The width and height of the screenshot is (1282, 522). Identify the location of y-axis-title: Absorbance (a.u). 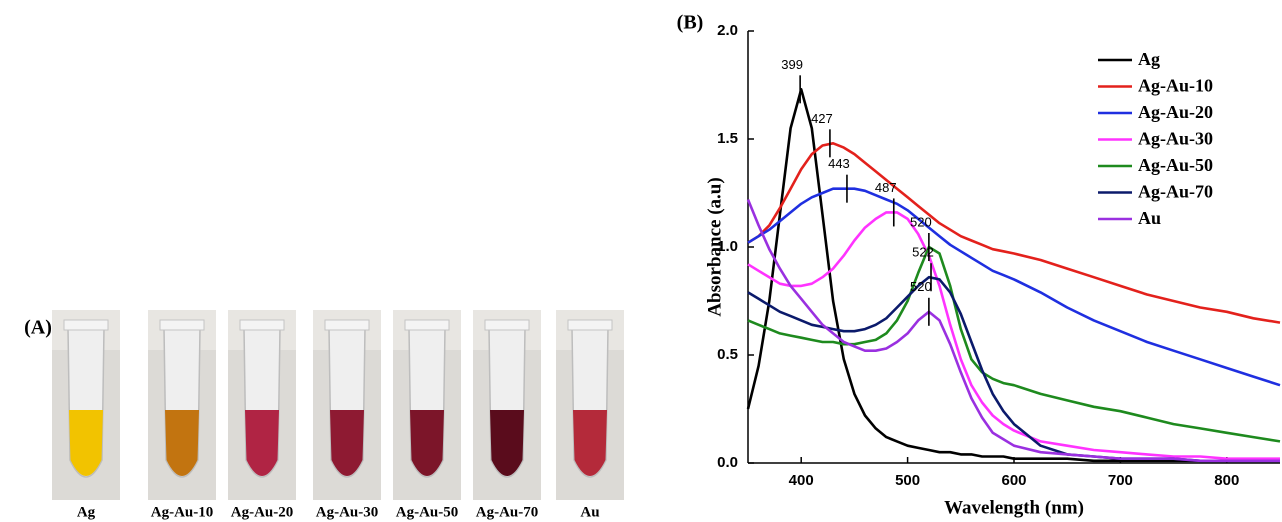
(714, 246).